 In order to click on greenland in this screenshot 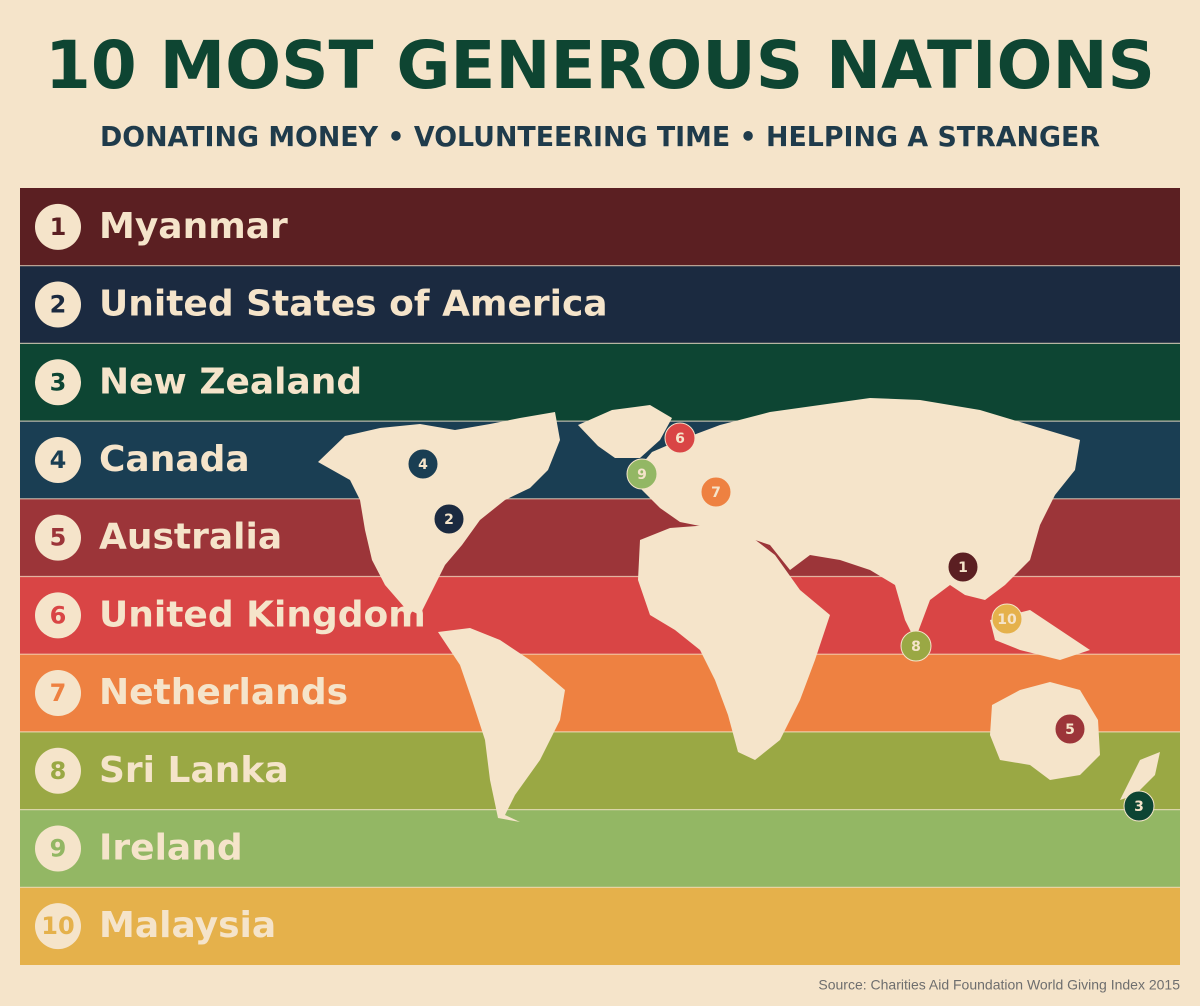, I will do `click(625, 431)`.